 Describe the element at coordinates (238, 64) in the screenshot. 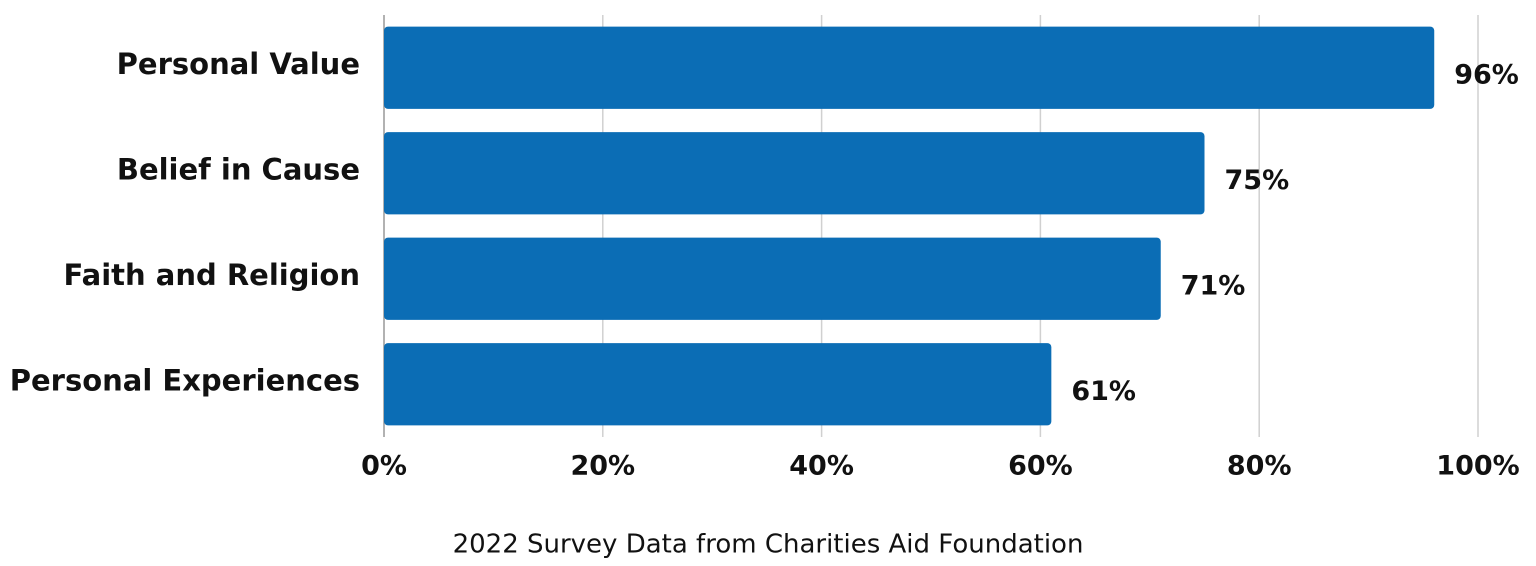

I see `y-tick-label: Personal Value` at that location.